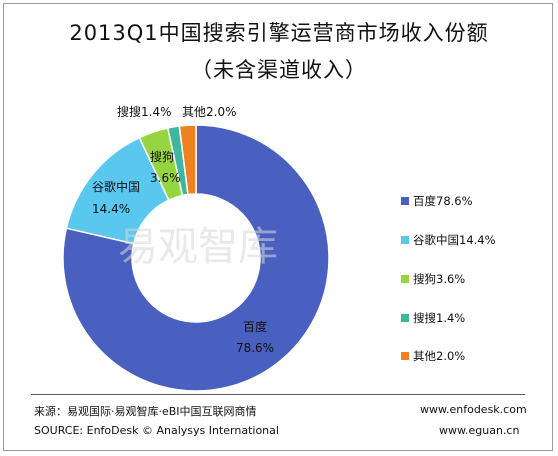 This screenshot has height=456, width=558. What do you see at coordinates (439, 279) in the screenshot?
I see `legend-label-2: 搜狗3.6%` at bounding box center [439, 279].